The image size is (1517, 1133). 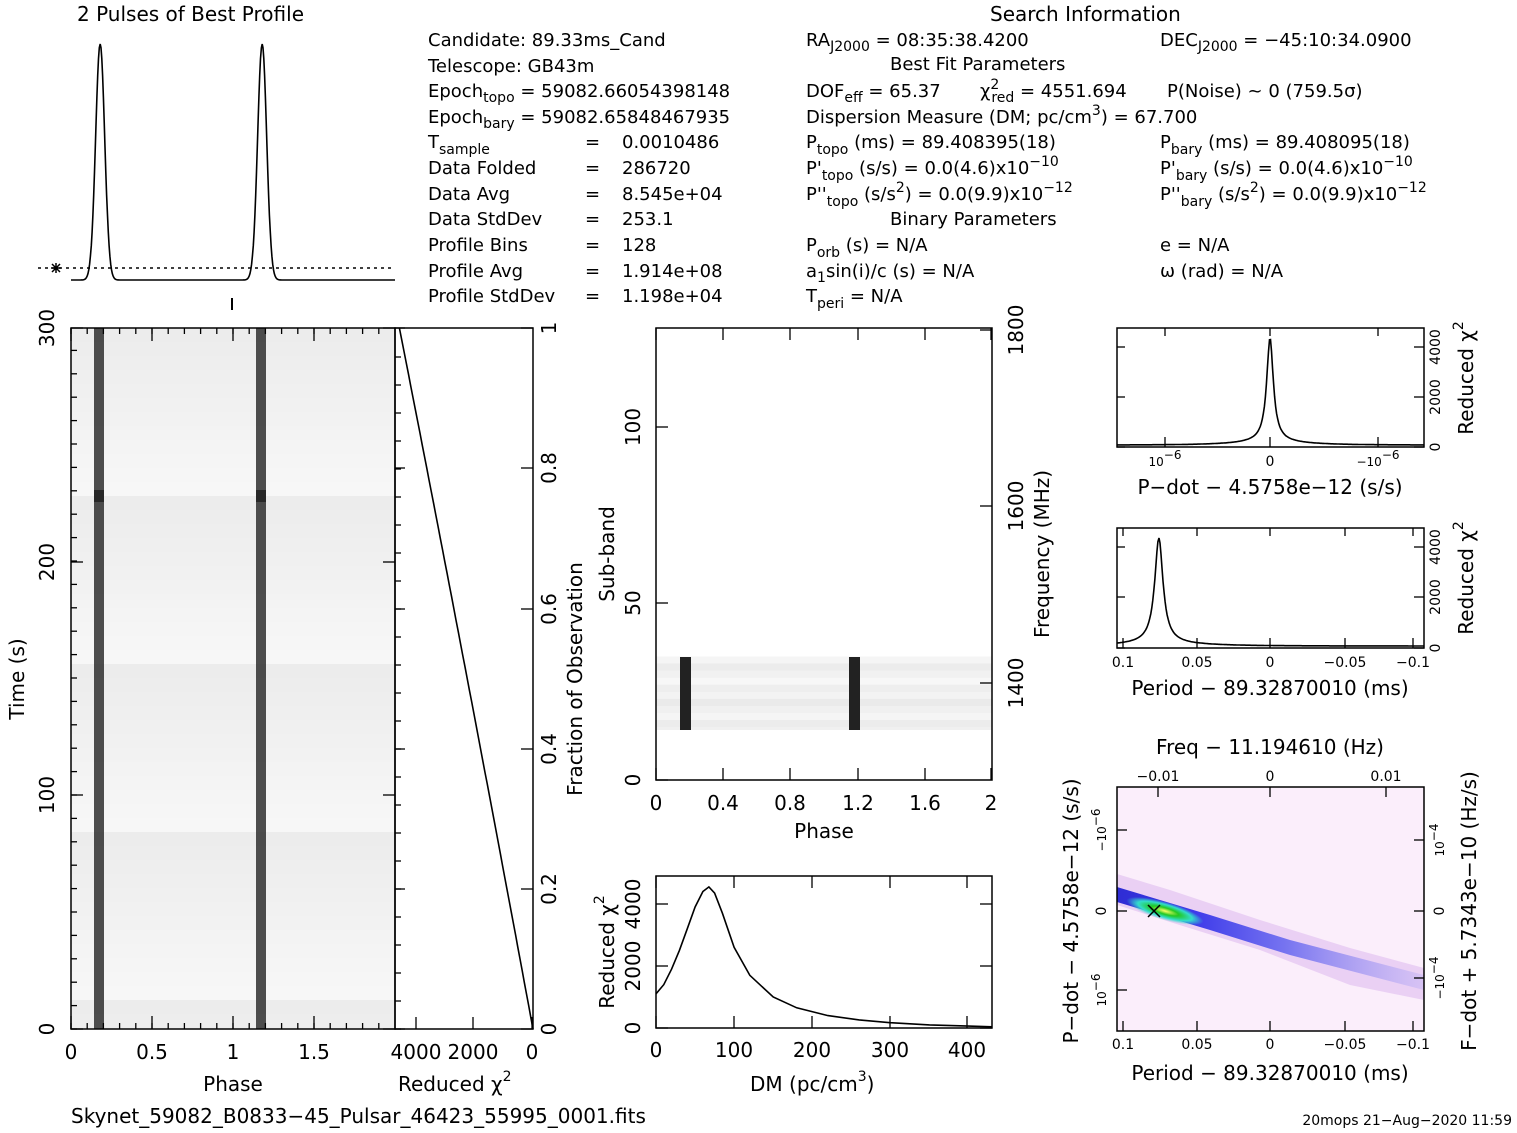 I want to click on a1-val: sin(i)/c (s) = N/A, so click(x=900, y=271).